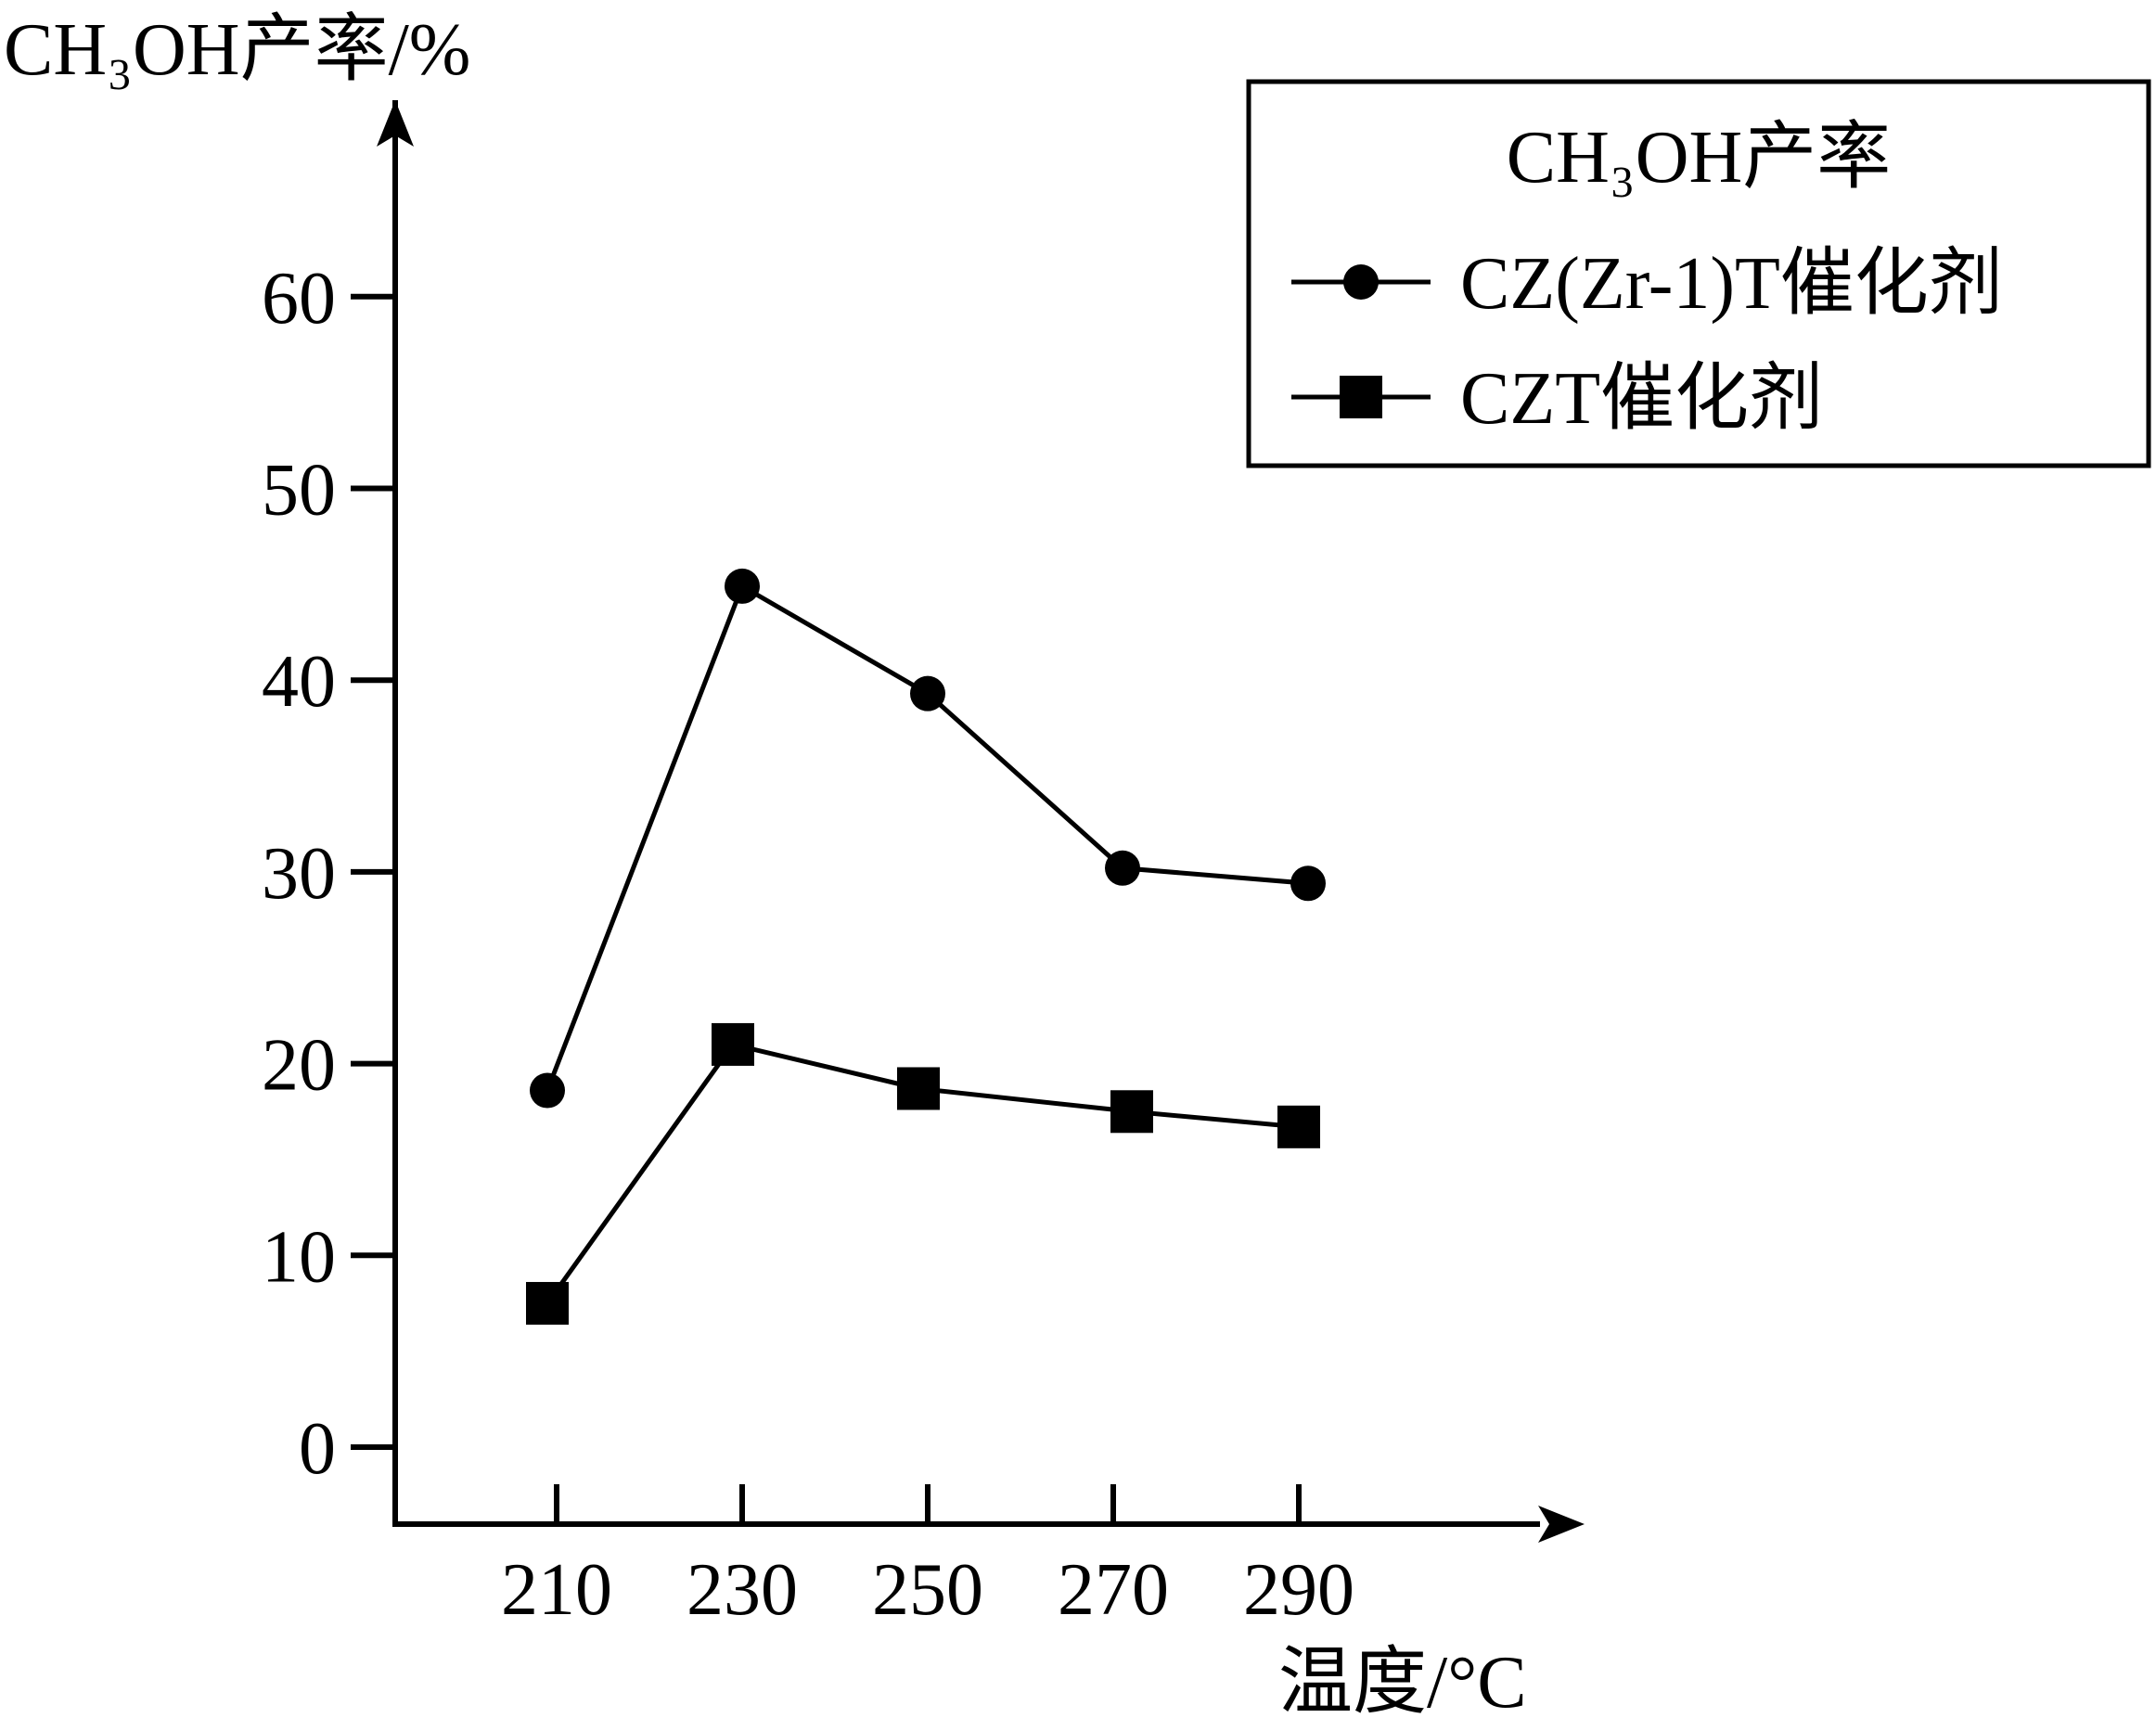  What do you see at coordinates (299, 299) in the screenshot?
I see `y-tick-label-60: 60` at bounding box center [299, 299].